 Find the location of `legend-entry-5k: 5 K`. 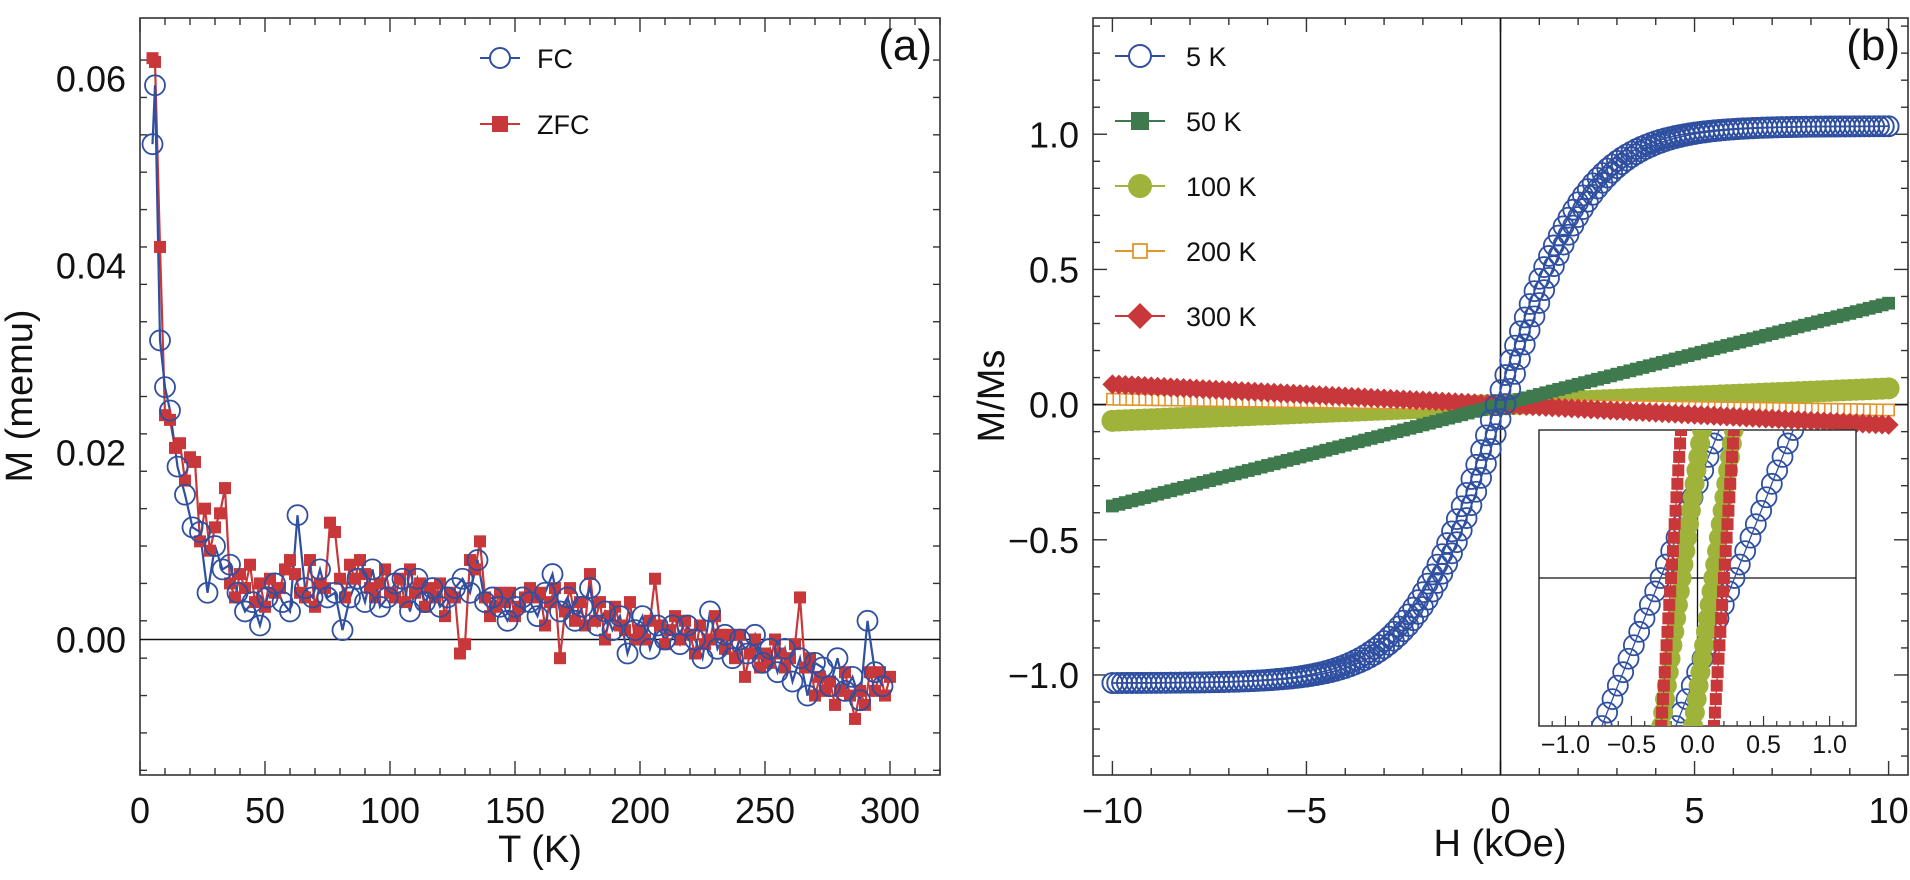

legend-entry-5k: 5 K is located at coordinates (1171, 57).